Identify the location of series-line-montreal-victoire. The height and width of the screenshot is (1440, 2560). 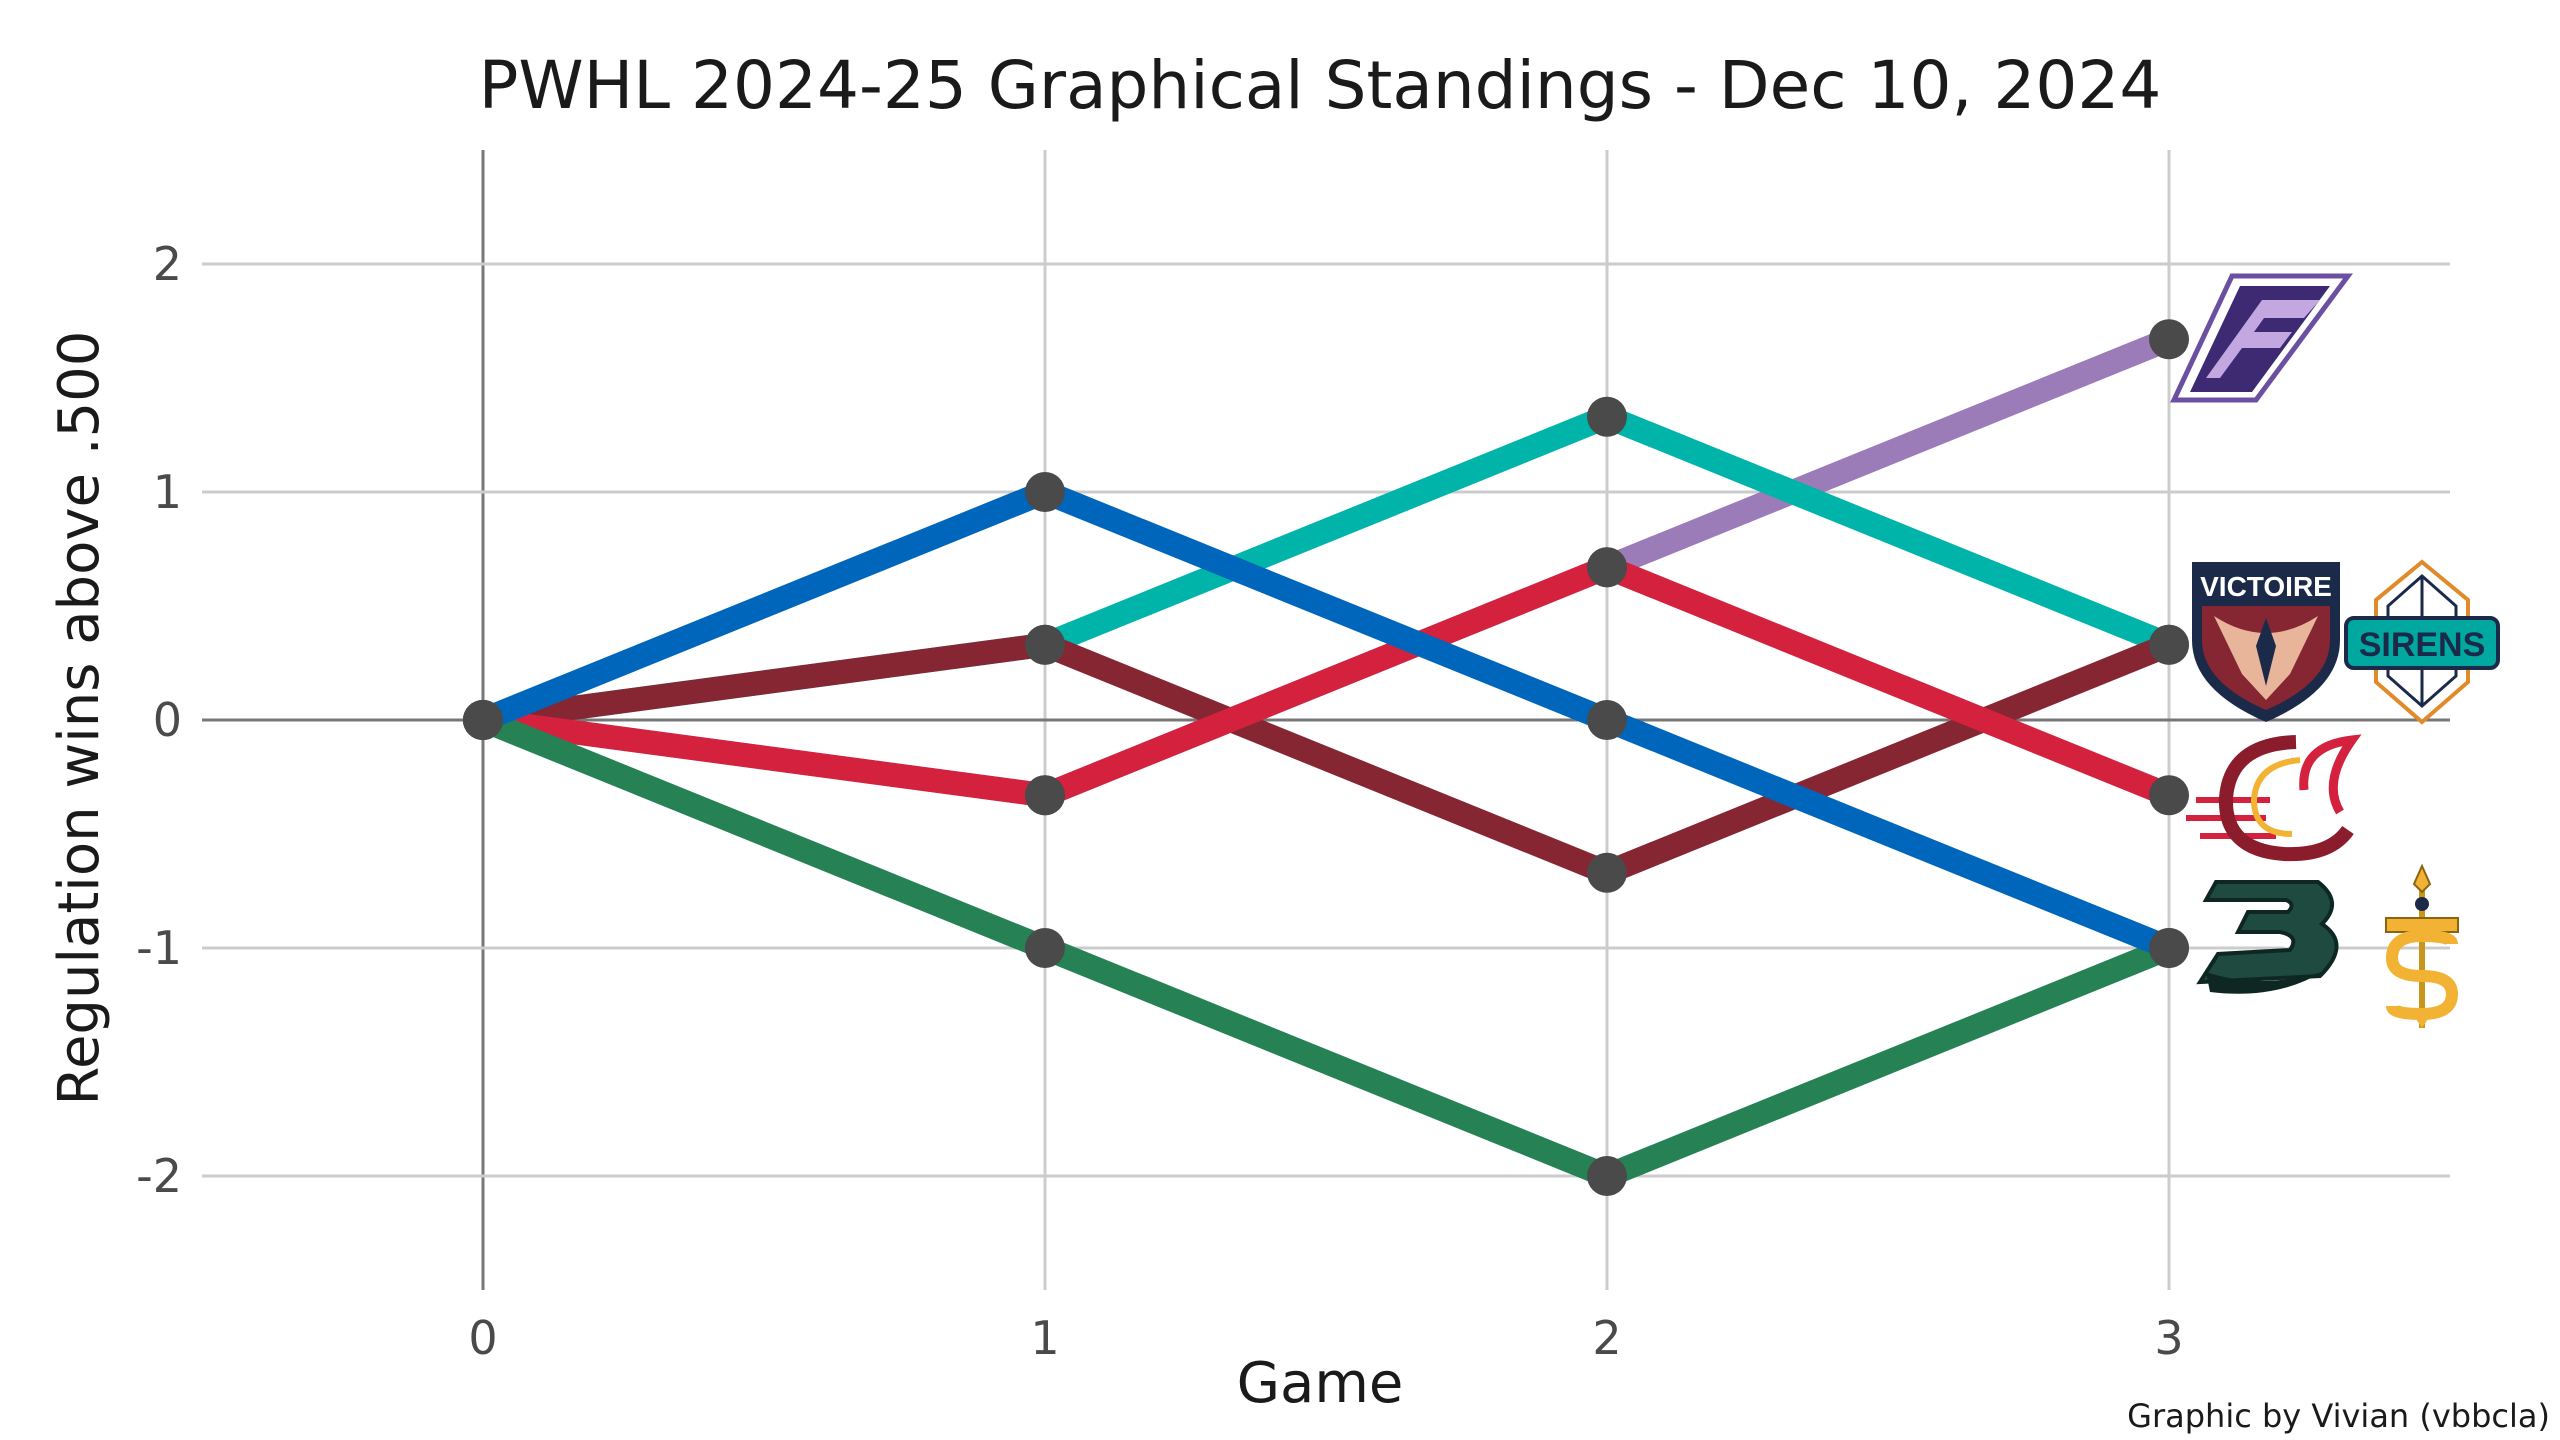
(1326, 758).